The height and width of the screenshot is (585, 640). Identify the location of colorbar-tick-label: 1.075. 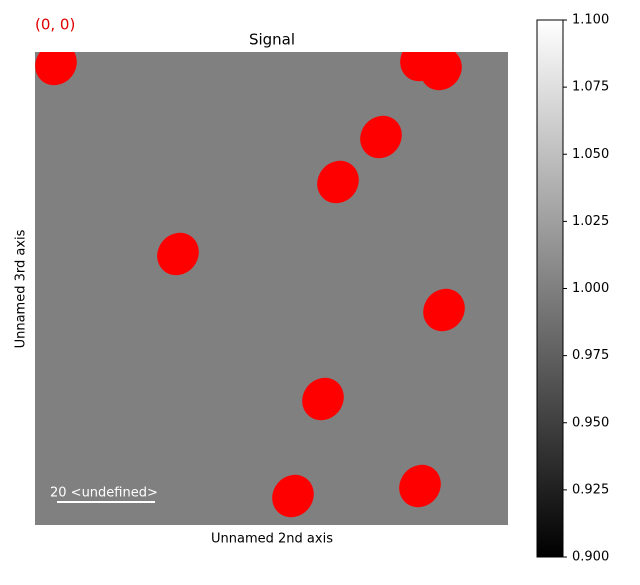
(590, 87).